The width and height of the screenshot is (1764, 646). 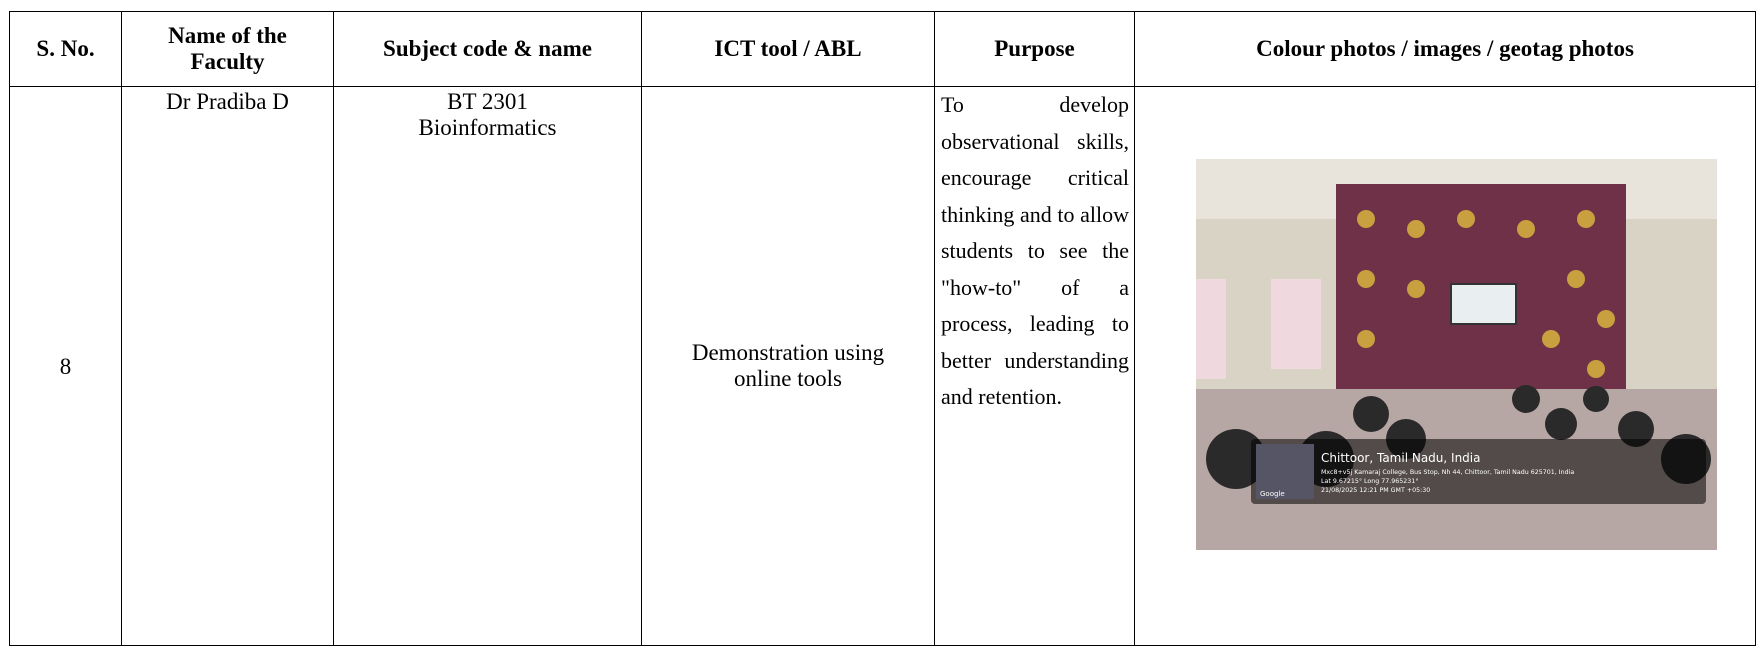 What do you see at coordinates (1369, 481) in the screenshot?
I see `geotag-coords: Lat 9.67215° Long 77.965231°` at bounding box center [1369, 481].